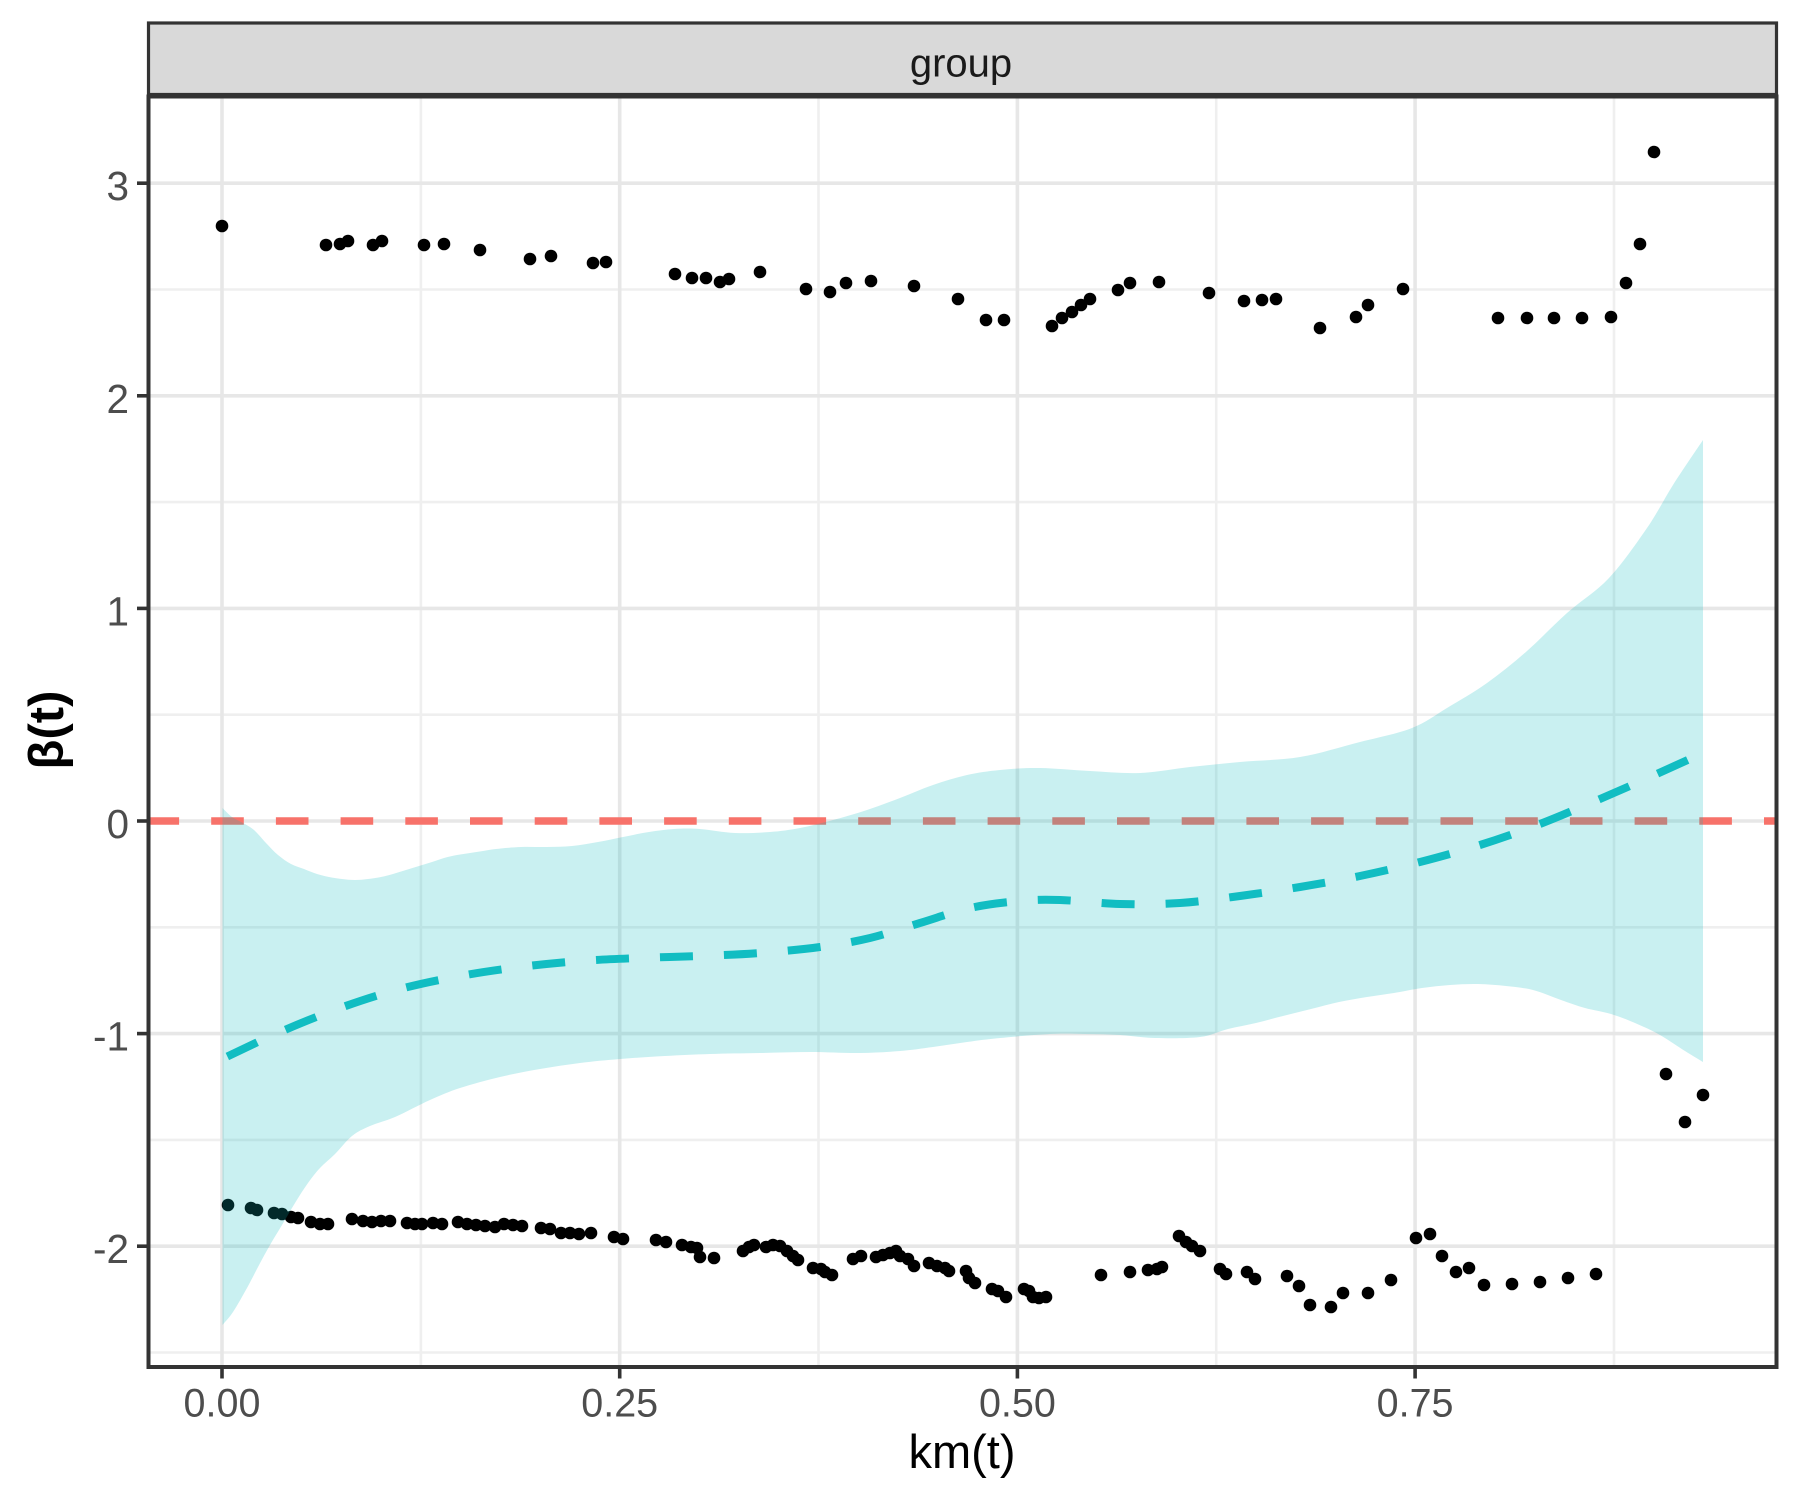 Image resolution: width=1800 pixels, height=1500 pixels. What do you see at coordinates (961, 1451) in the screenshot?
I see `svg-text: km(t)` at bounding box center [961, 1451].